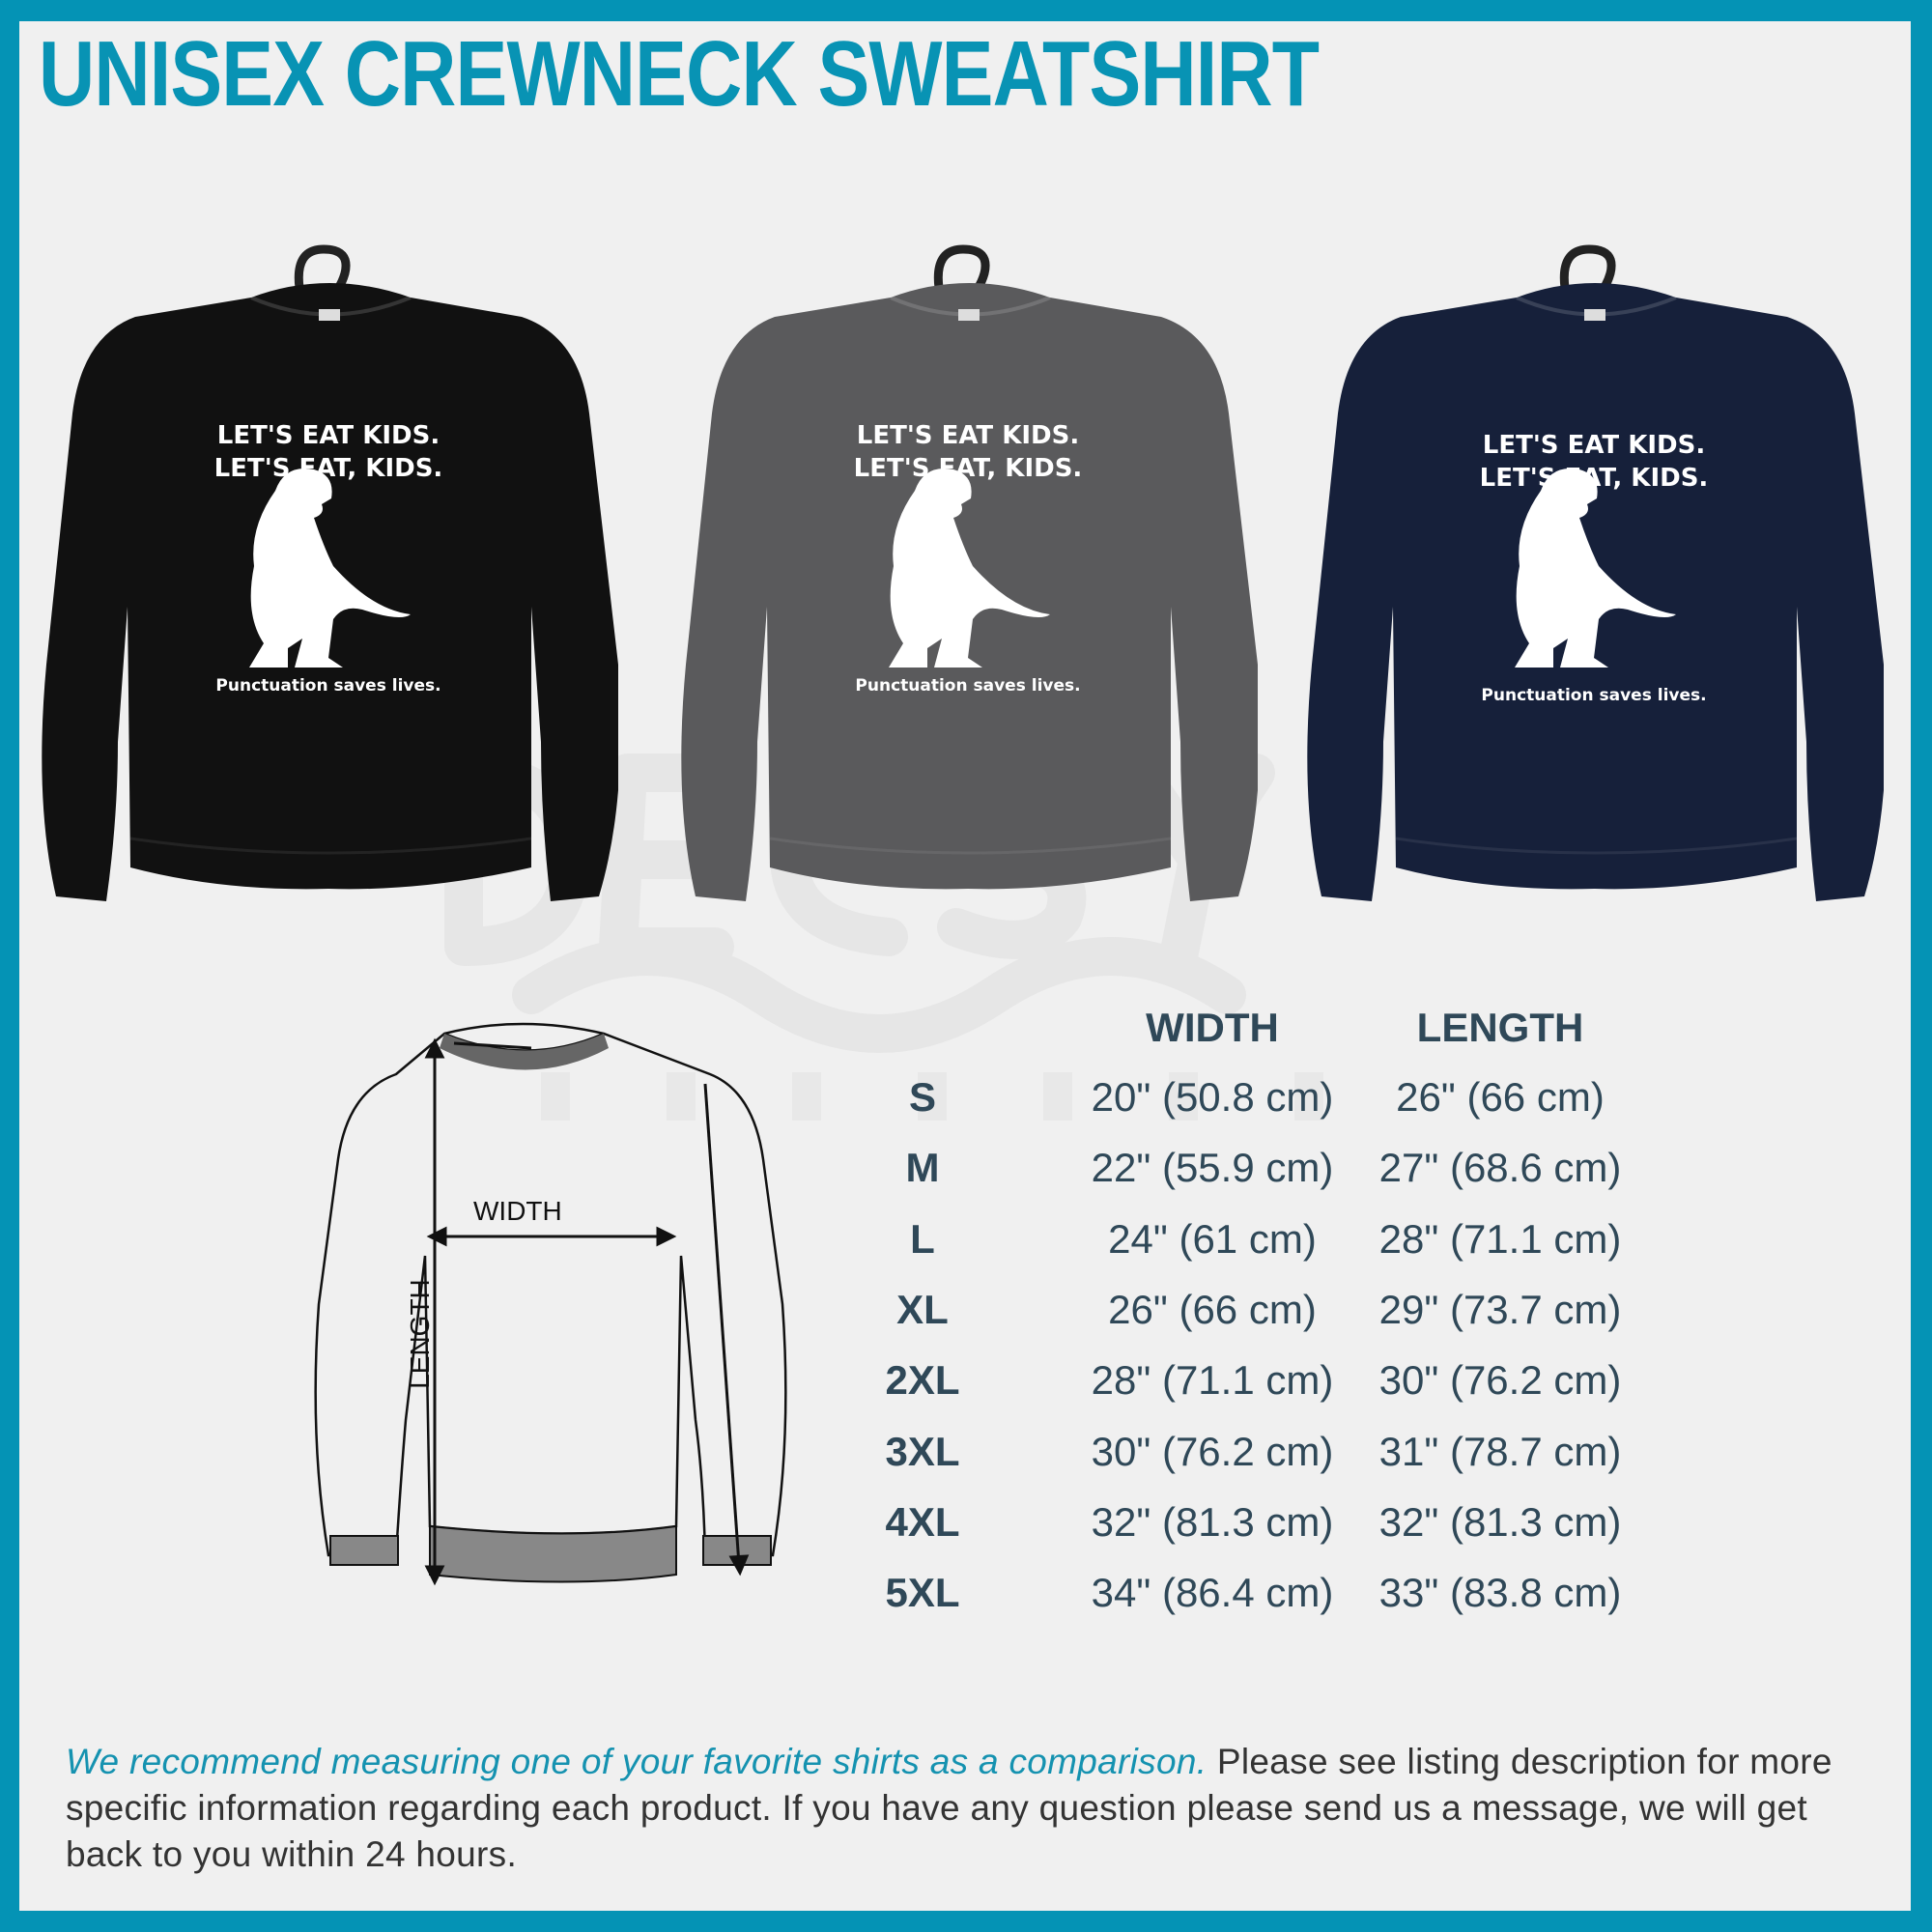  Describe the element at coordinates (1500, 1521) in the screenshot. I see `length-cell: 32" (81.3 cm)` at that location.